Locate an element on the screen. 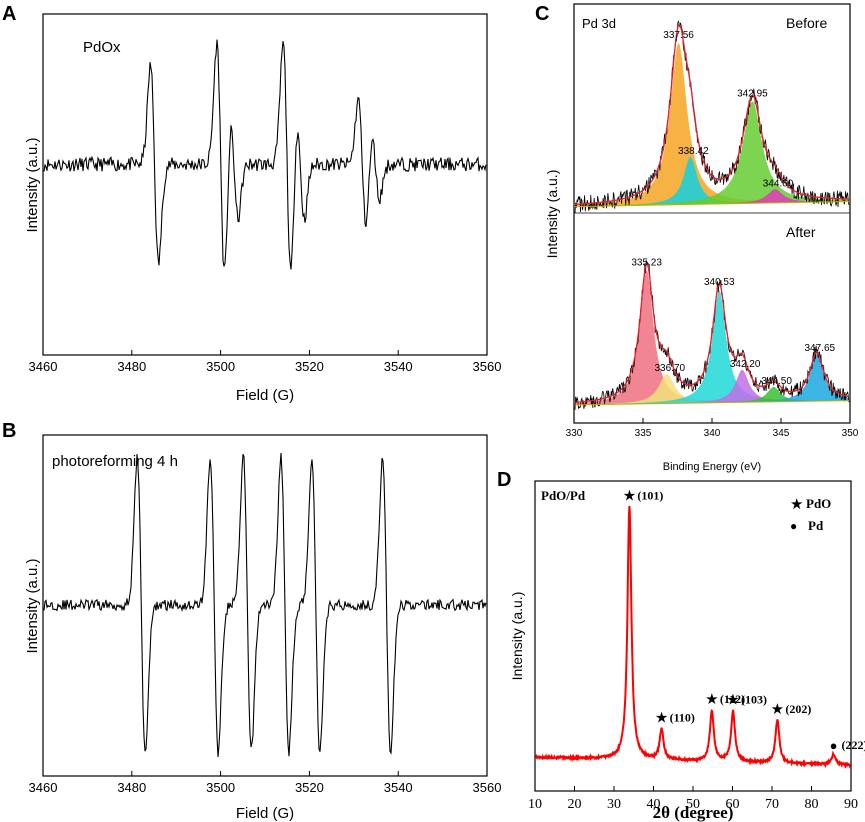 The height and width of the screenshot is (822, 865). y-axis-label-d: Intensity (a.u.) is located at coordinates (517, 636).